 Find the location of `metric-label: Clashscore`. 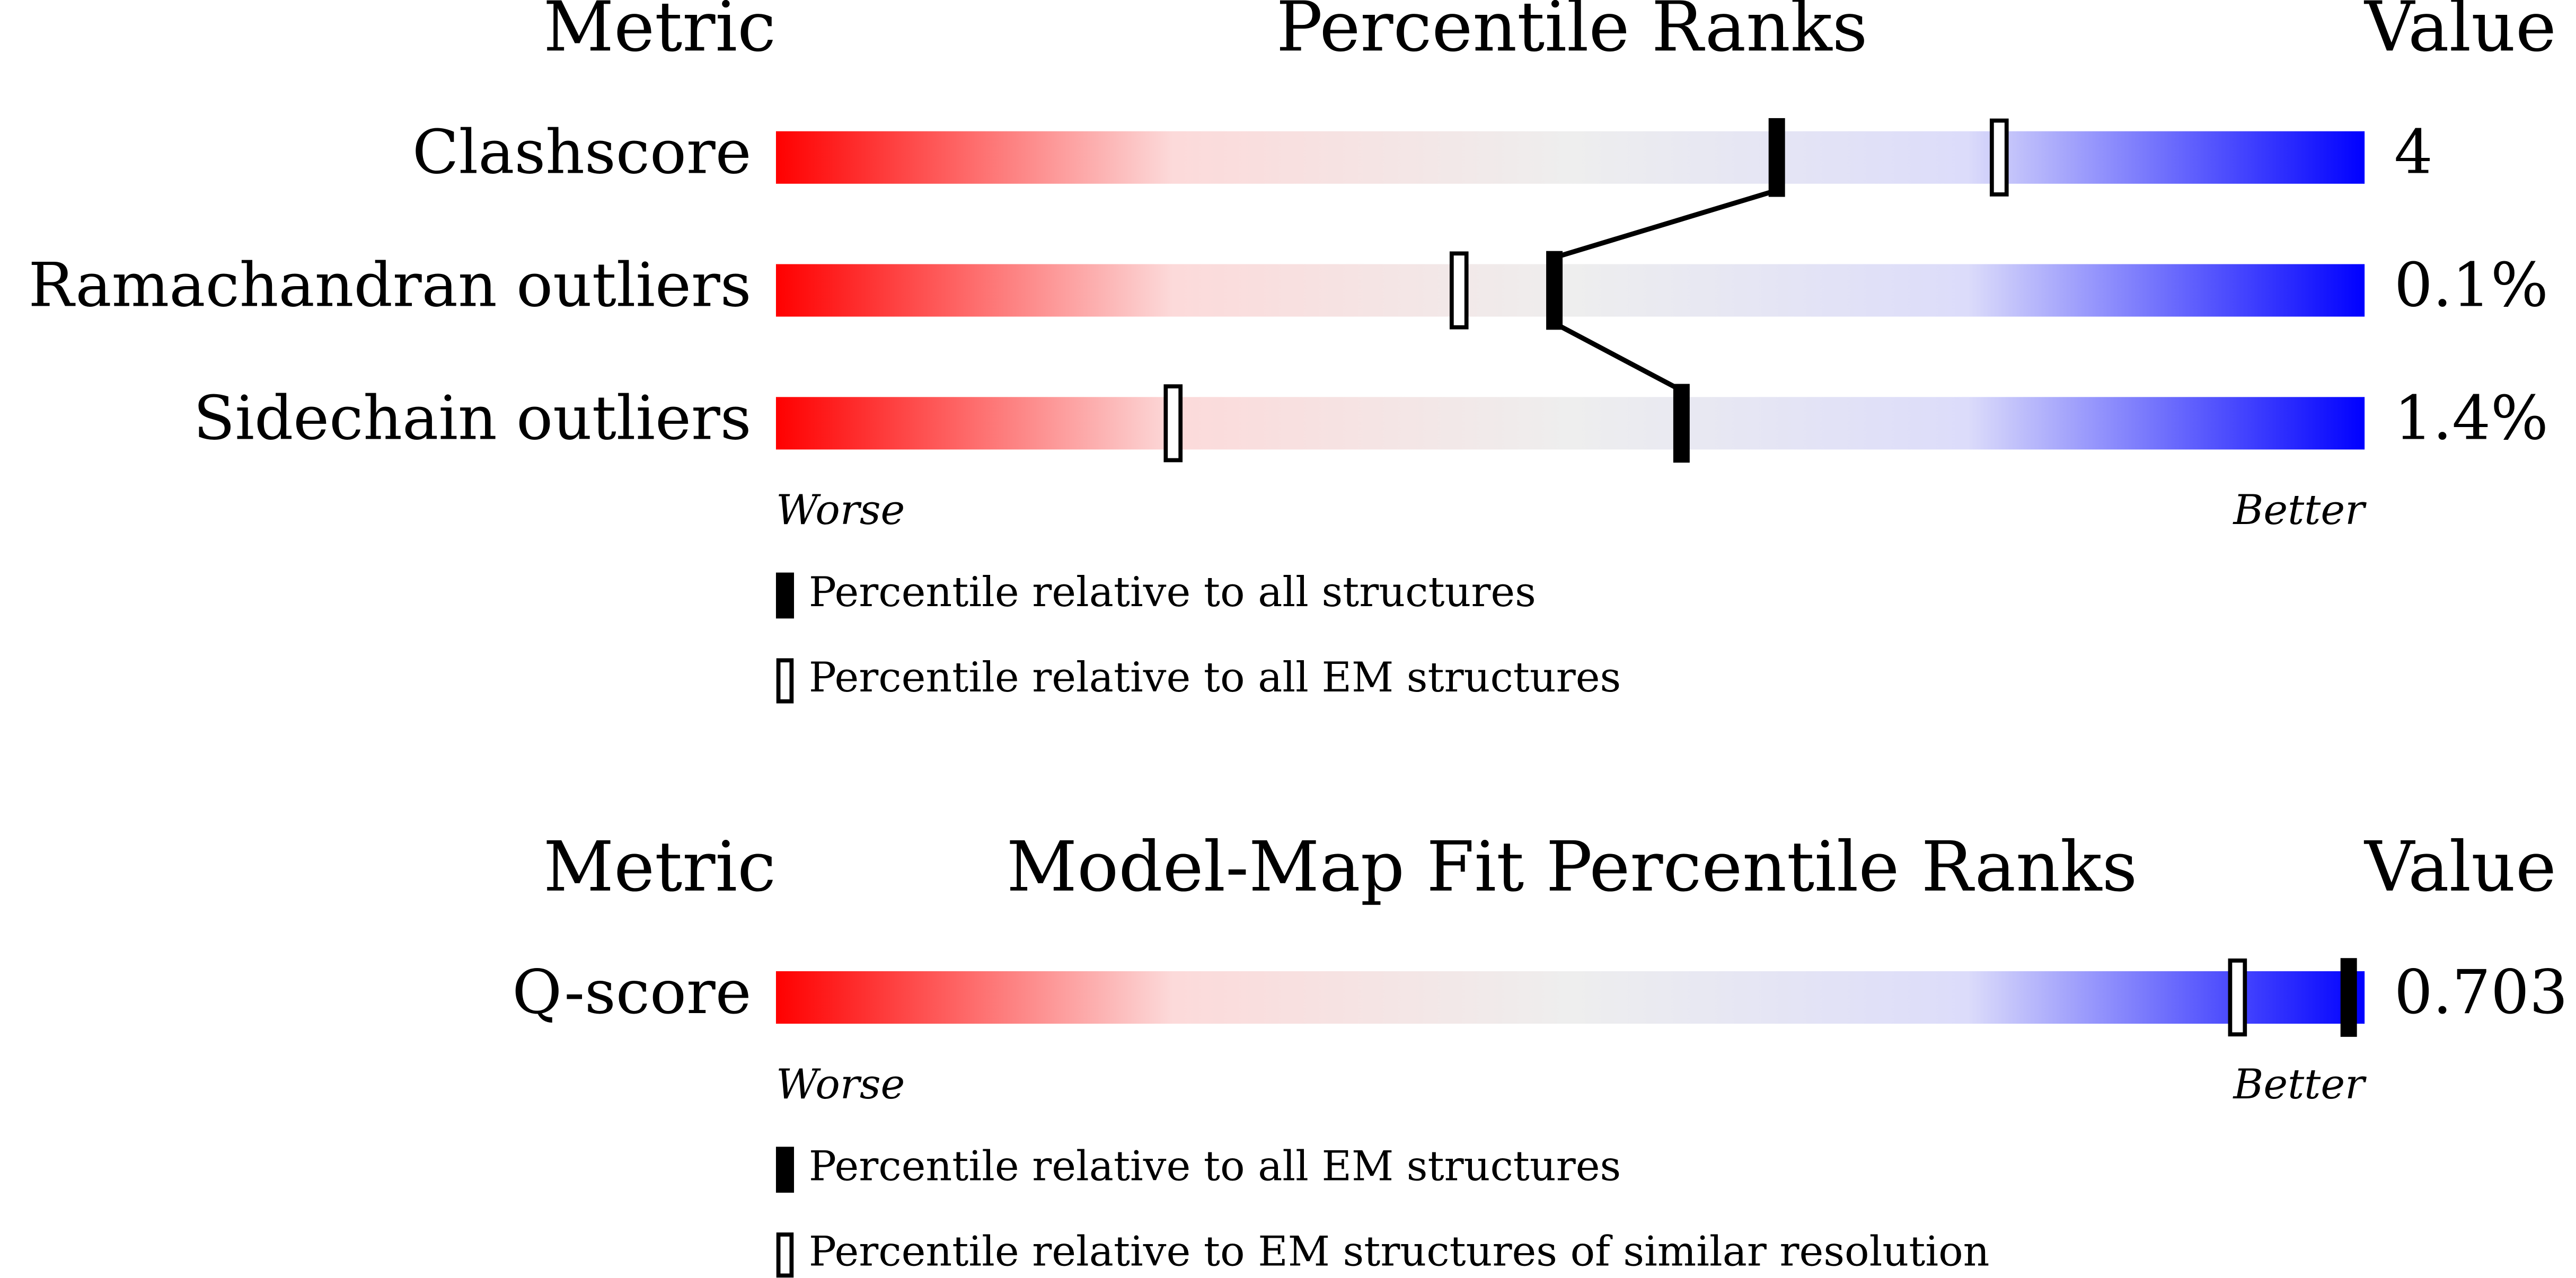

metric-label: Clashscore is located at coordinates (582, 153).